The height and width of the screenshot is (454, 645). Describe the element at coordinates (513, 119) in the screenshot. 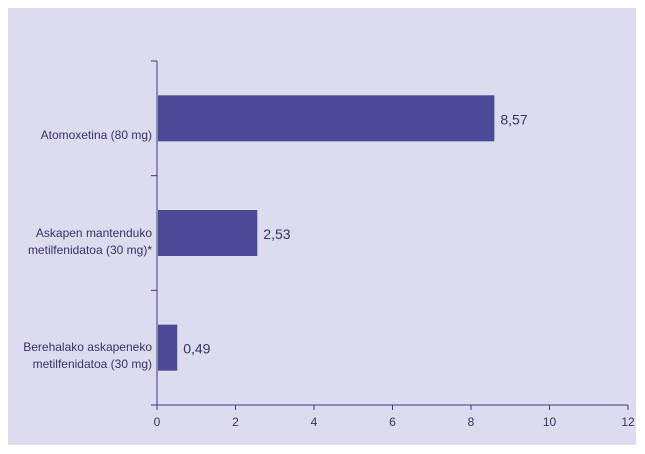

I see `bar-value-label: 8,57` at that location.